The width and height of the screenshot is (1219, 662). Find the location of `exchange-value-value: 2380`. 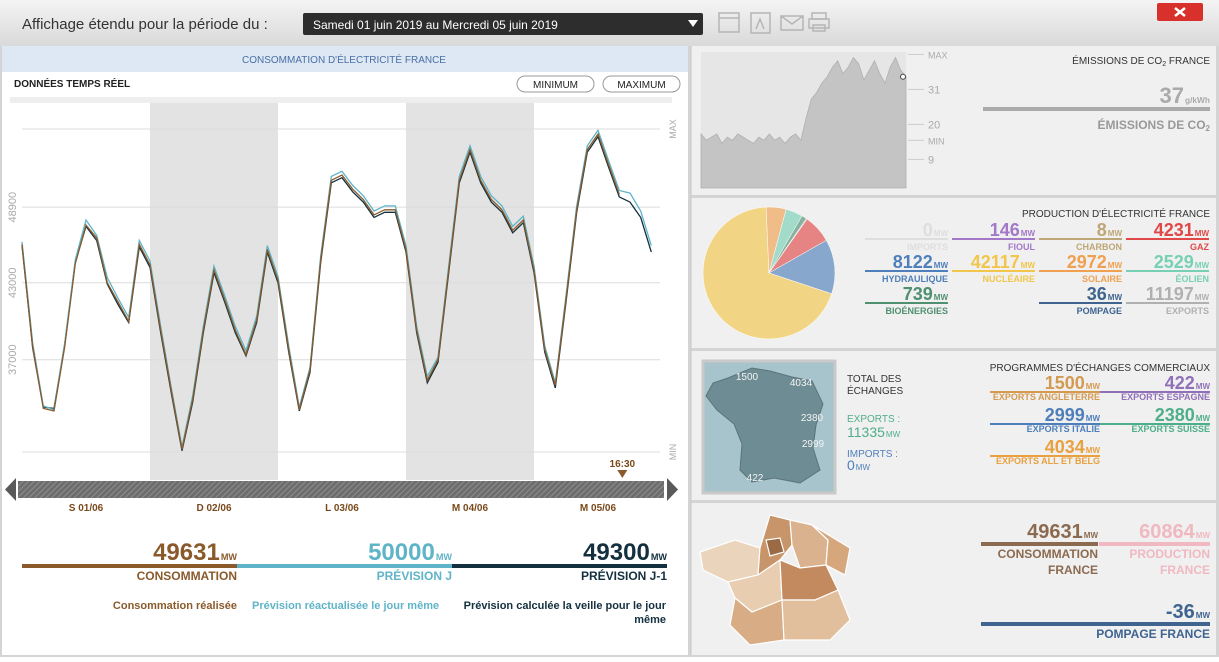

exchange-value-value: 2380 is located at coordinates (1175, 415).